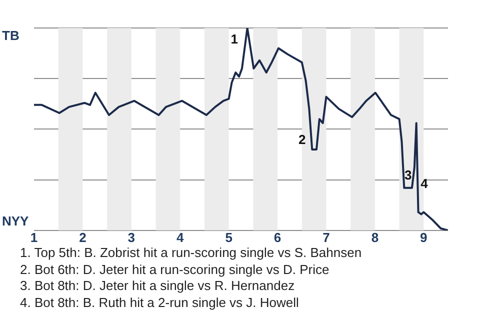  I want to click on annotation: 2, so click(302, 140).